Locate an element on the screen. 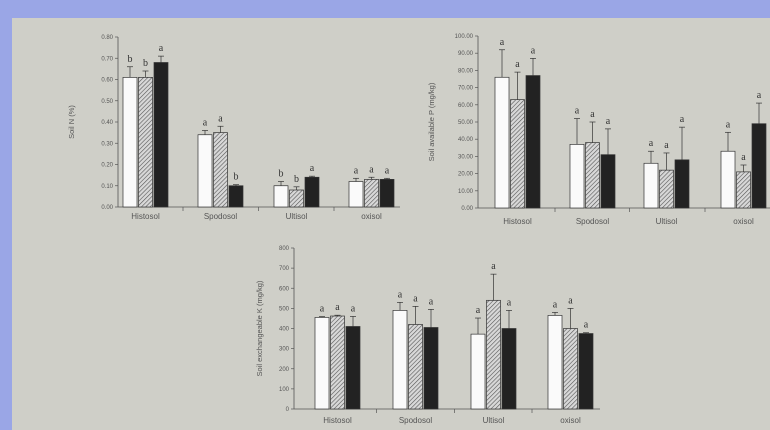 Image resolution: width=770 pixels, height=430 pixels. top-frame-bar is located at coordinates (385, 9).